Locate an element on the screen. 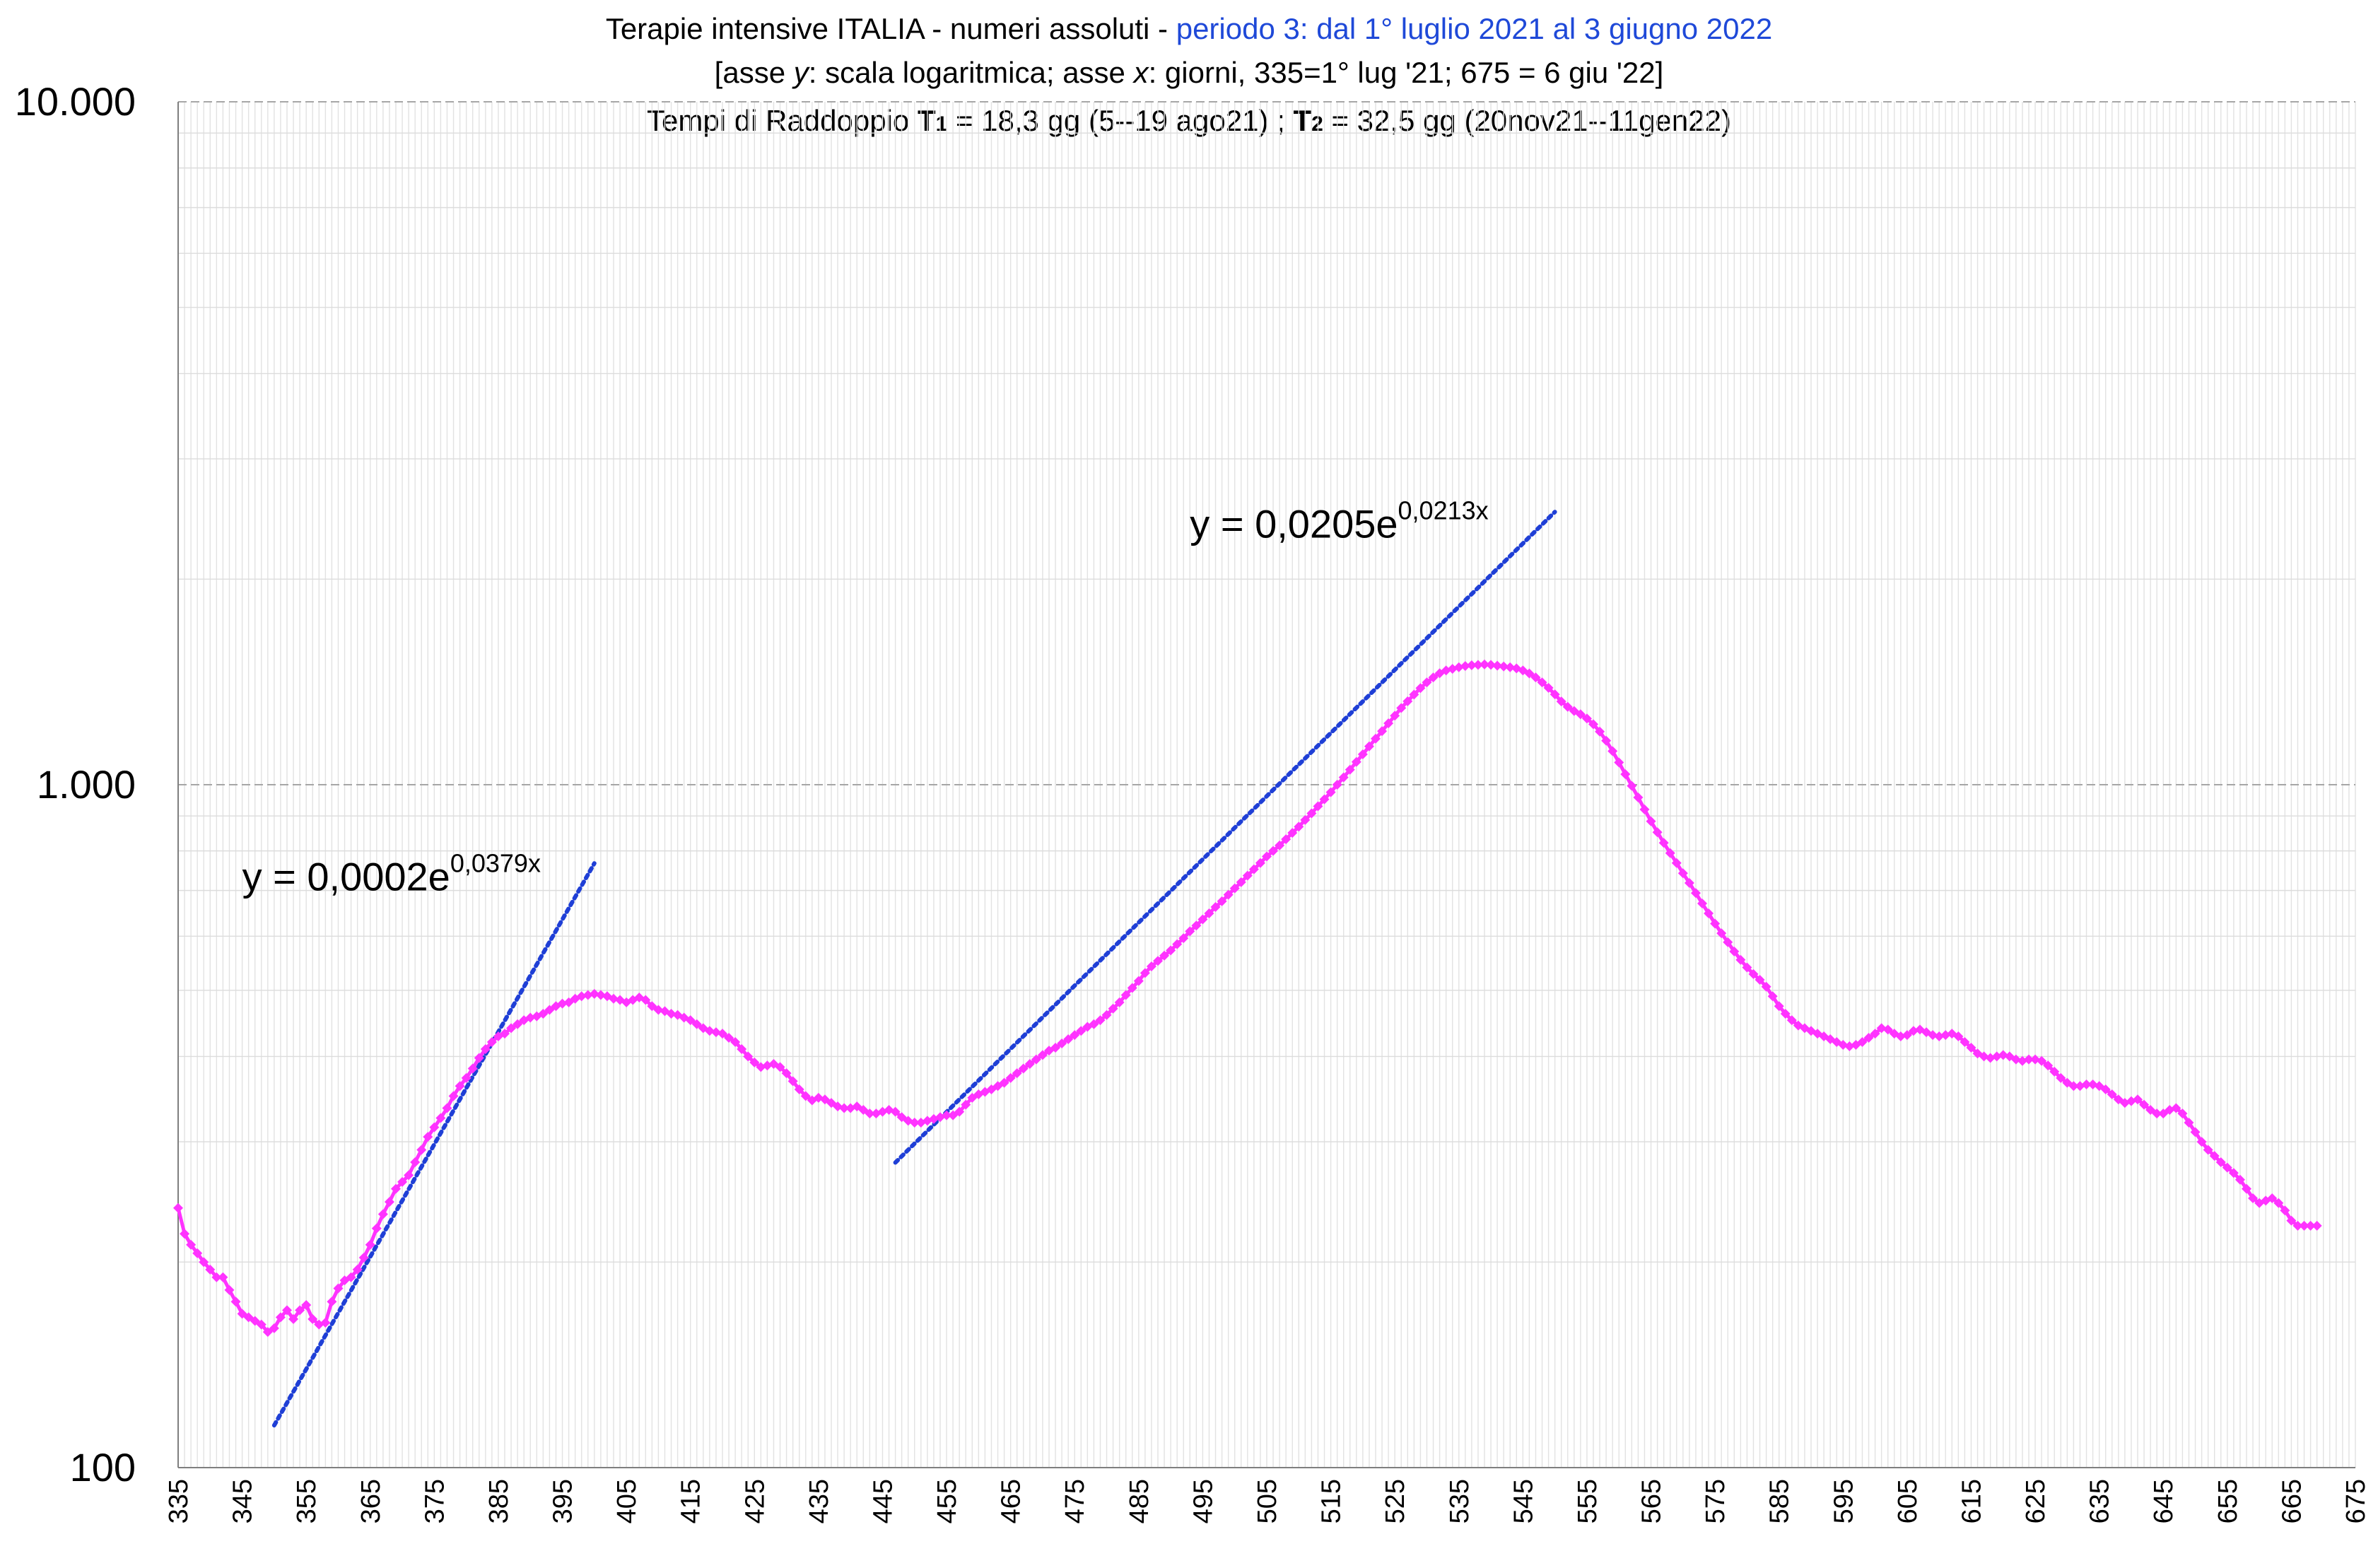  x-tick-label: 405 is located at coordinates (627, 1501).